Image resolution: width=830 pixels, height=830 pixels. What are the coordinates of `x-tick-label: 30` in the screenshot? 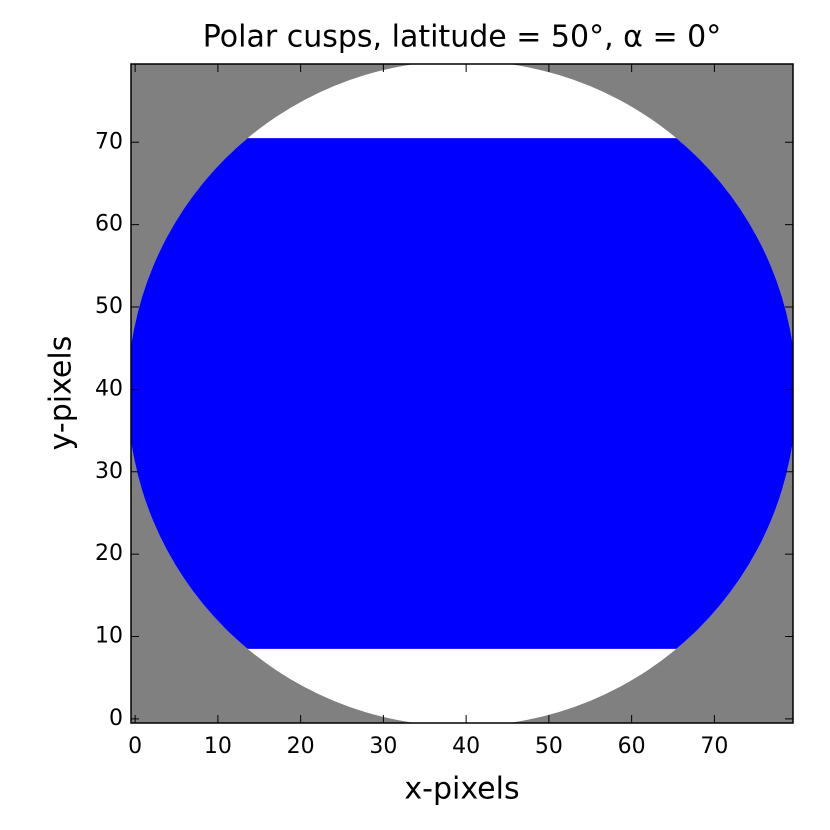 It's located at (383, 746).